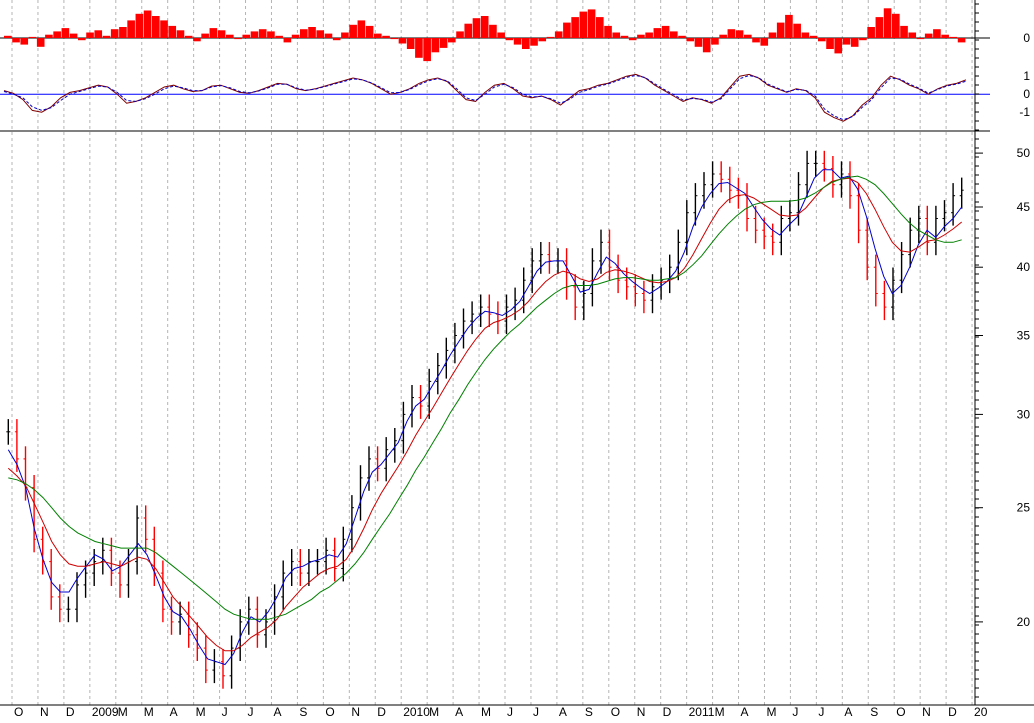  I want to click on price-y-tick-label: 50, so click(1024, 153).